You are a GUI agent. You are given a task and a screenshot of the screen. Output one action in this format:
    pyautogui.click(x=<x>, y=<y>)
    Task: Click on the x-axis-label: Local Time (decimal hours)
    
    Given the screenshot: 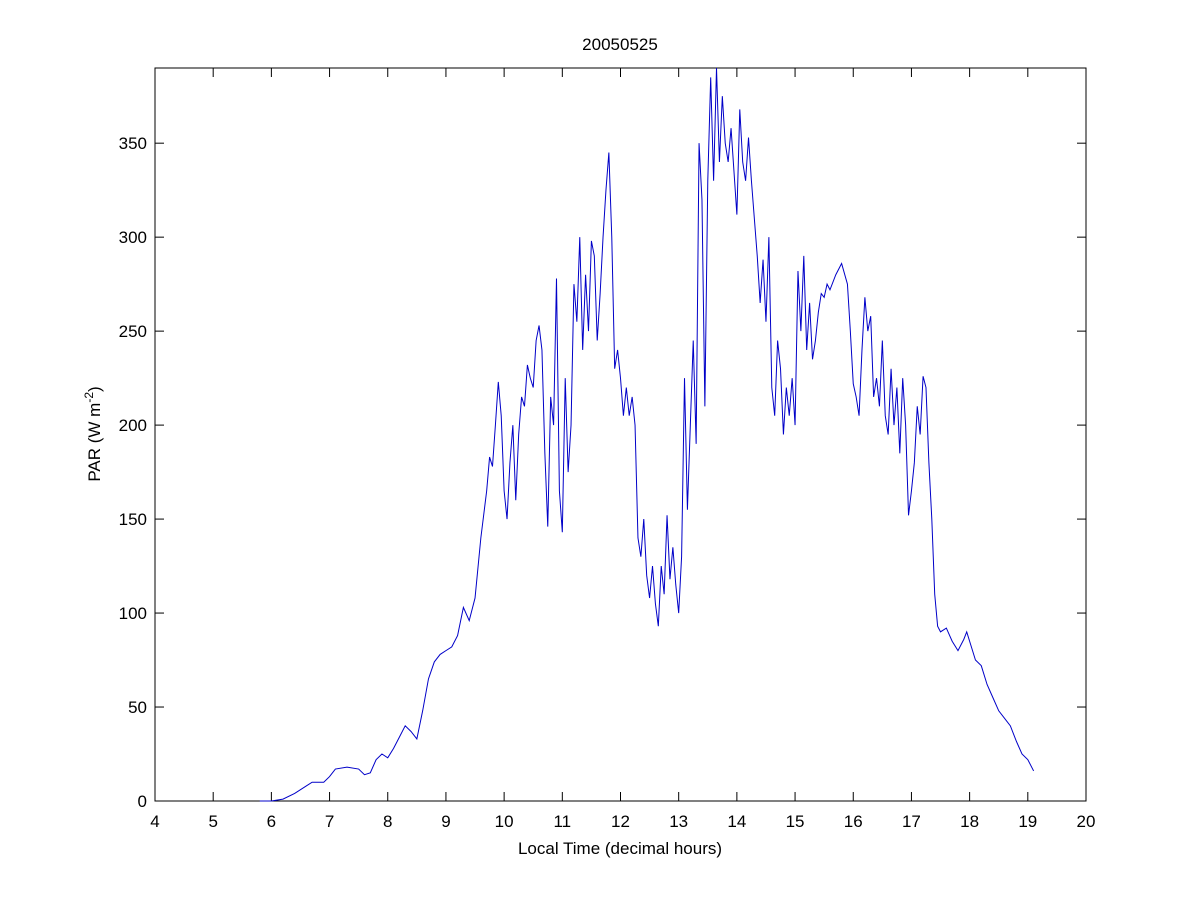 What is the action you would take?
    pyautogui.click(x=620, y=848)
    